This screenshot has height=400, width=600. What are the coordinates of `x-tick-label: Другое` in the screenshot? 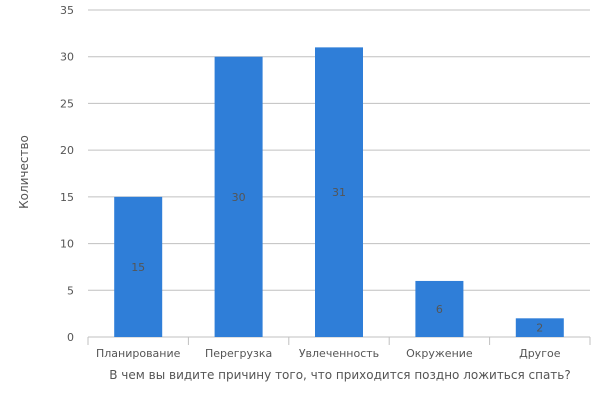 It's located at (540, 353).